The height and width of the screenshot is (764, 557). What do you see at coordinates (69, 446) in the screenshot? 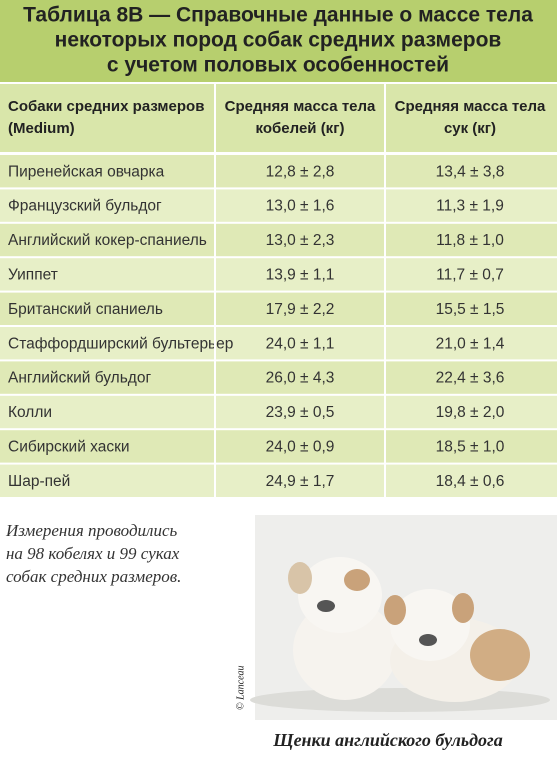
I see `table-cell: Сибирский хаски` at bounding box center [69, 446].